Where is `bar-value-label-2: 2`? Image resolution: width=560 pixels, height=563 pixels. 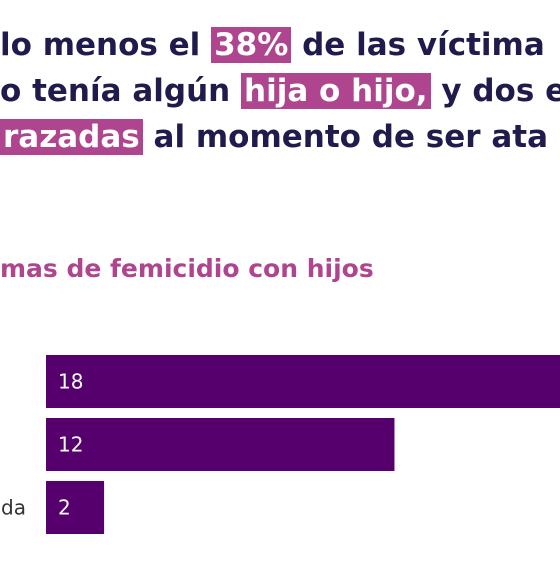 bar-value-label-2: 2 is located at coordinates (64, 508).